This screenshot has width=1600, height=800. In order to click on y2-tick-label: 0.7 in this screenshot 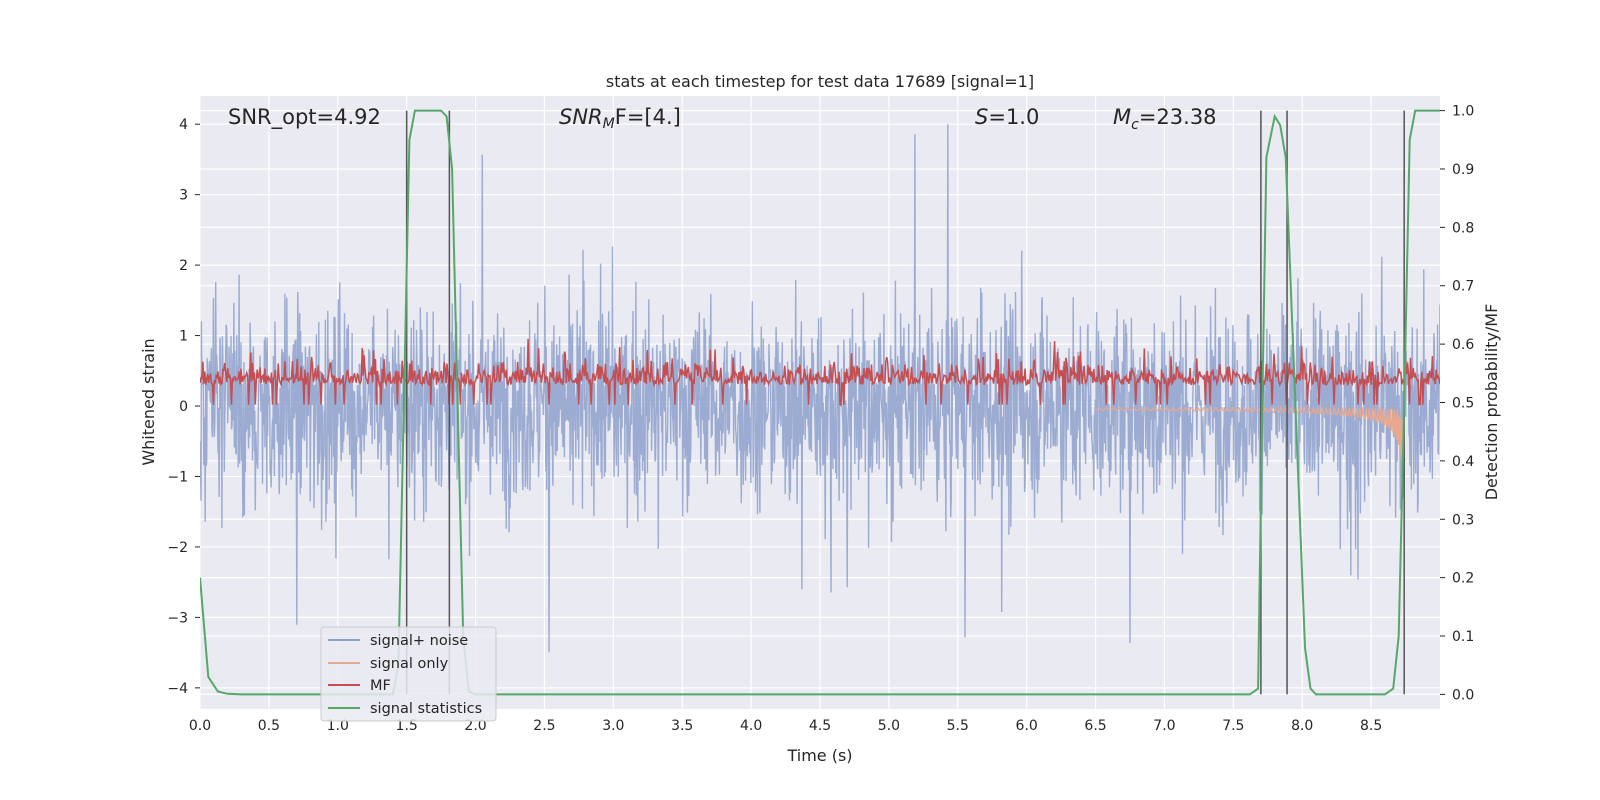, I will do `click(1463, 287)`.